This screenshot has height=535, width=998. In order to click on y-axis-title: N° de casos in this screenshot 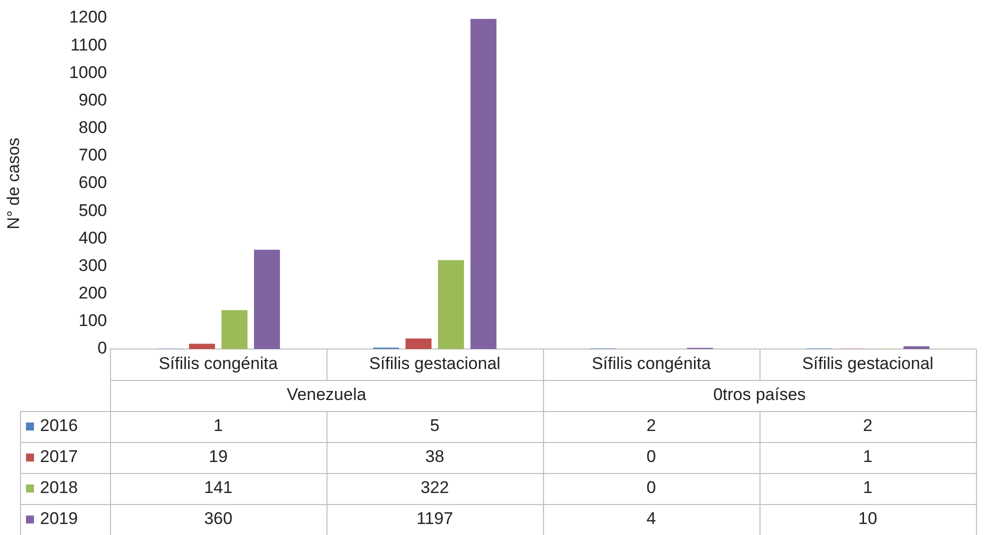, I will do `click(13, 184)`.